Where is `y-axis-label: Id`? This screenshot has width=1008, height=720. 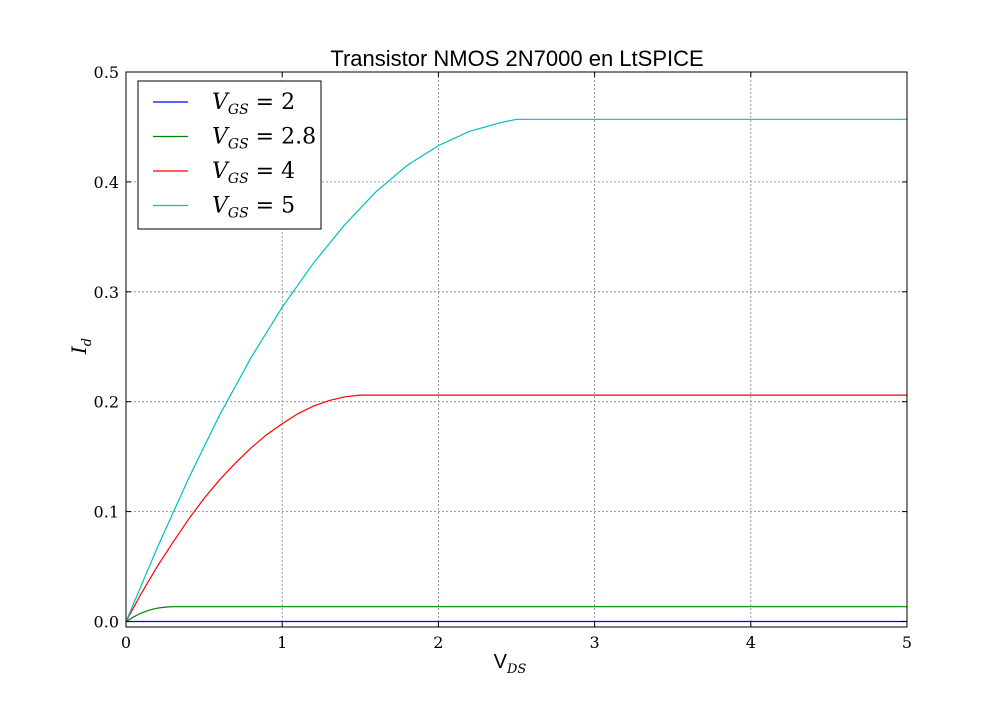
y-axis-label: Id is located at coordinates (81, 346).